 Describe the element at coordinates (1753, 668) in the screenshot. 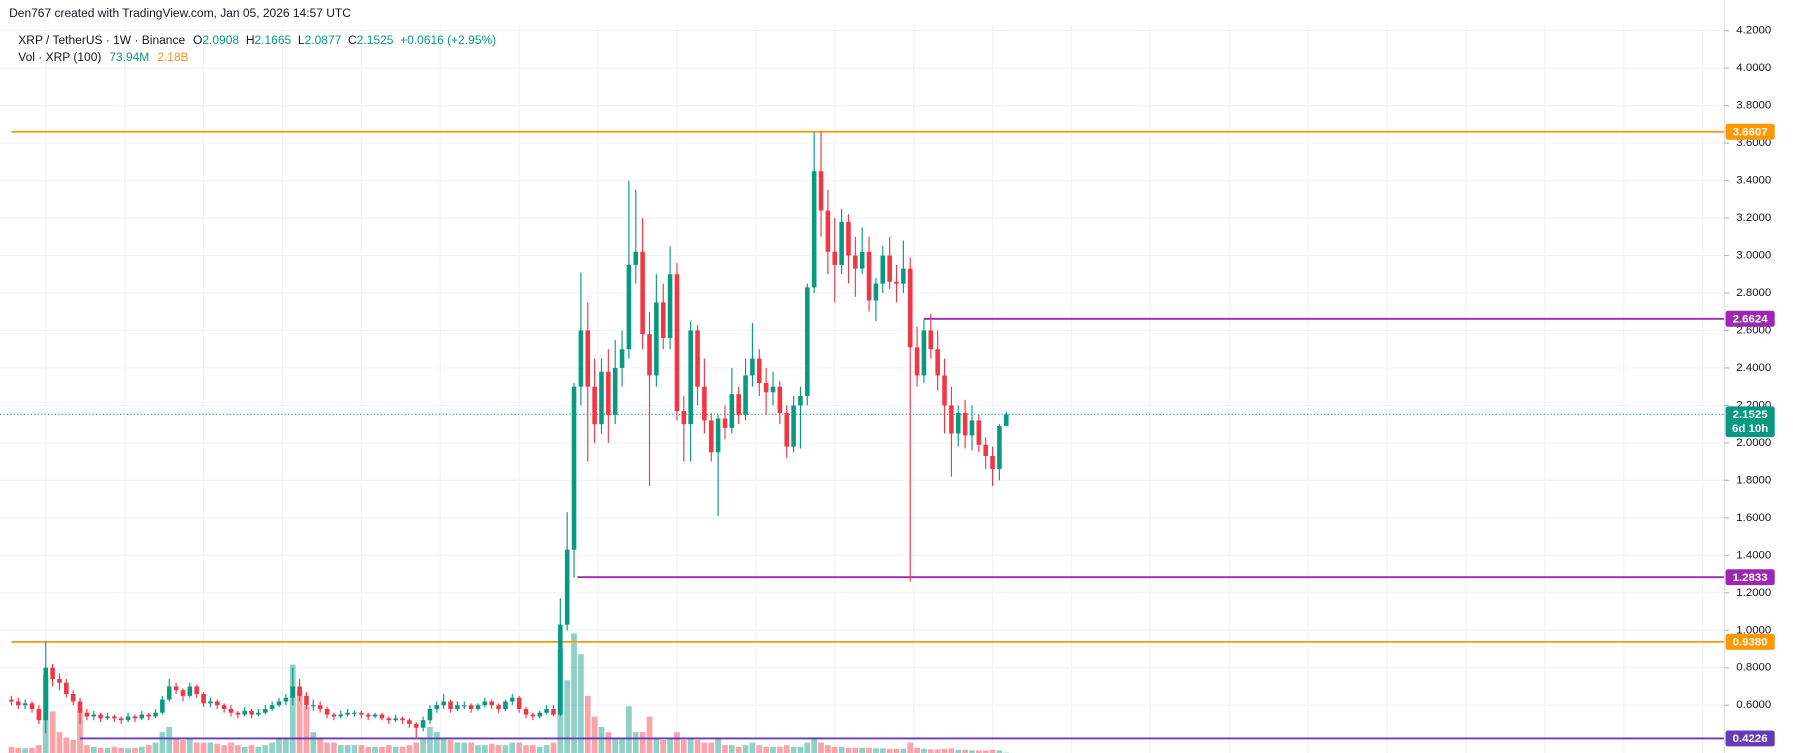

I see `y-tick-label: 0.8000` at that location.